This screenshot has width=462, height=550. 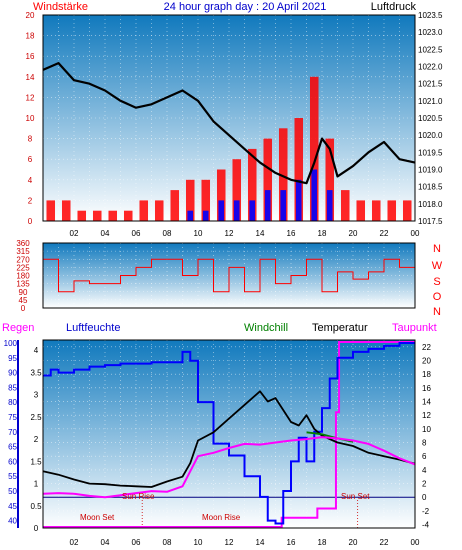 I want to click on temp-y-tick: 22, so click(x=426, y=347).